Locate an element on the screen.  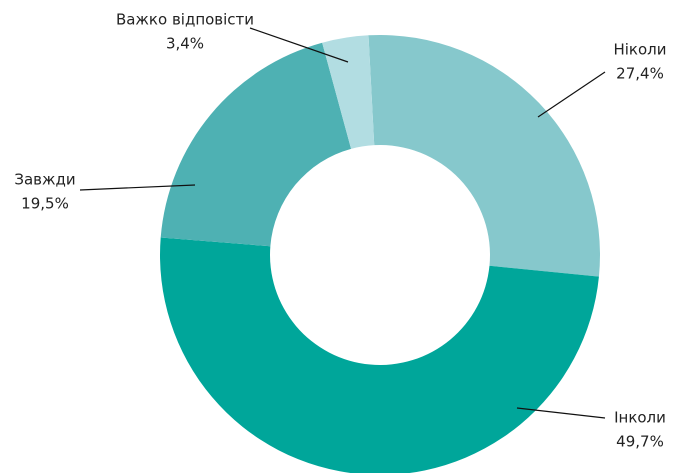
value-label: 3,4% is located at coordinates (185, 44).